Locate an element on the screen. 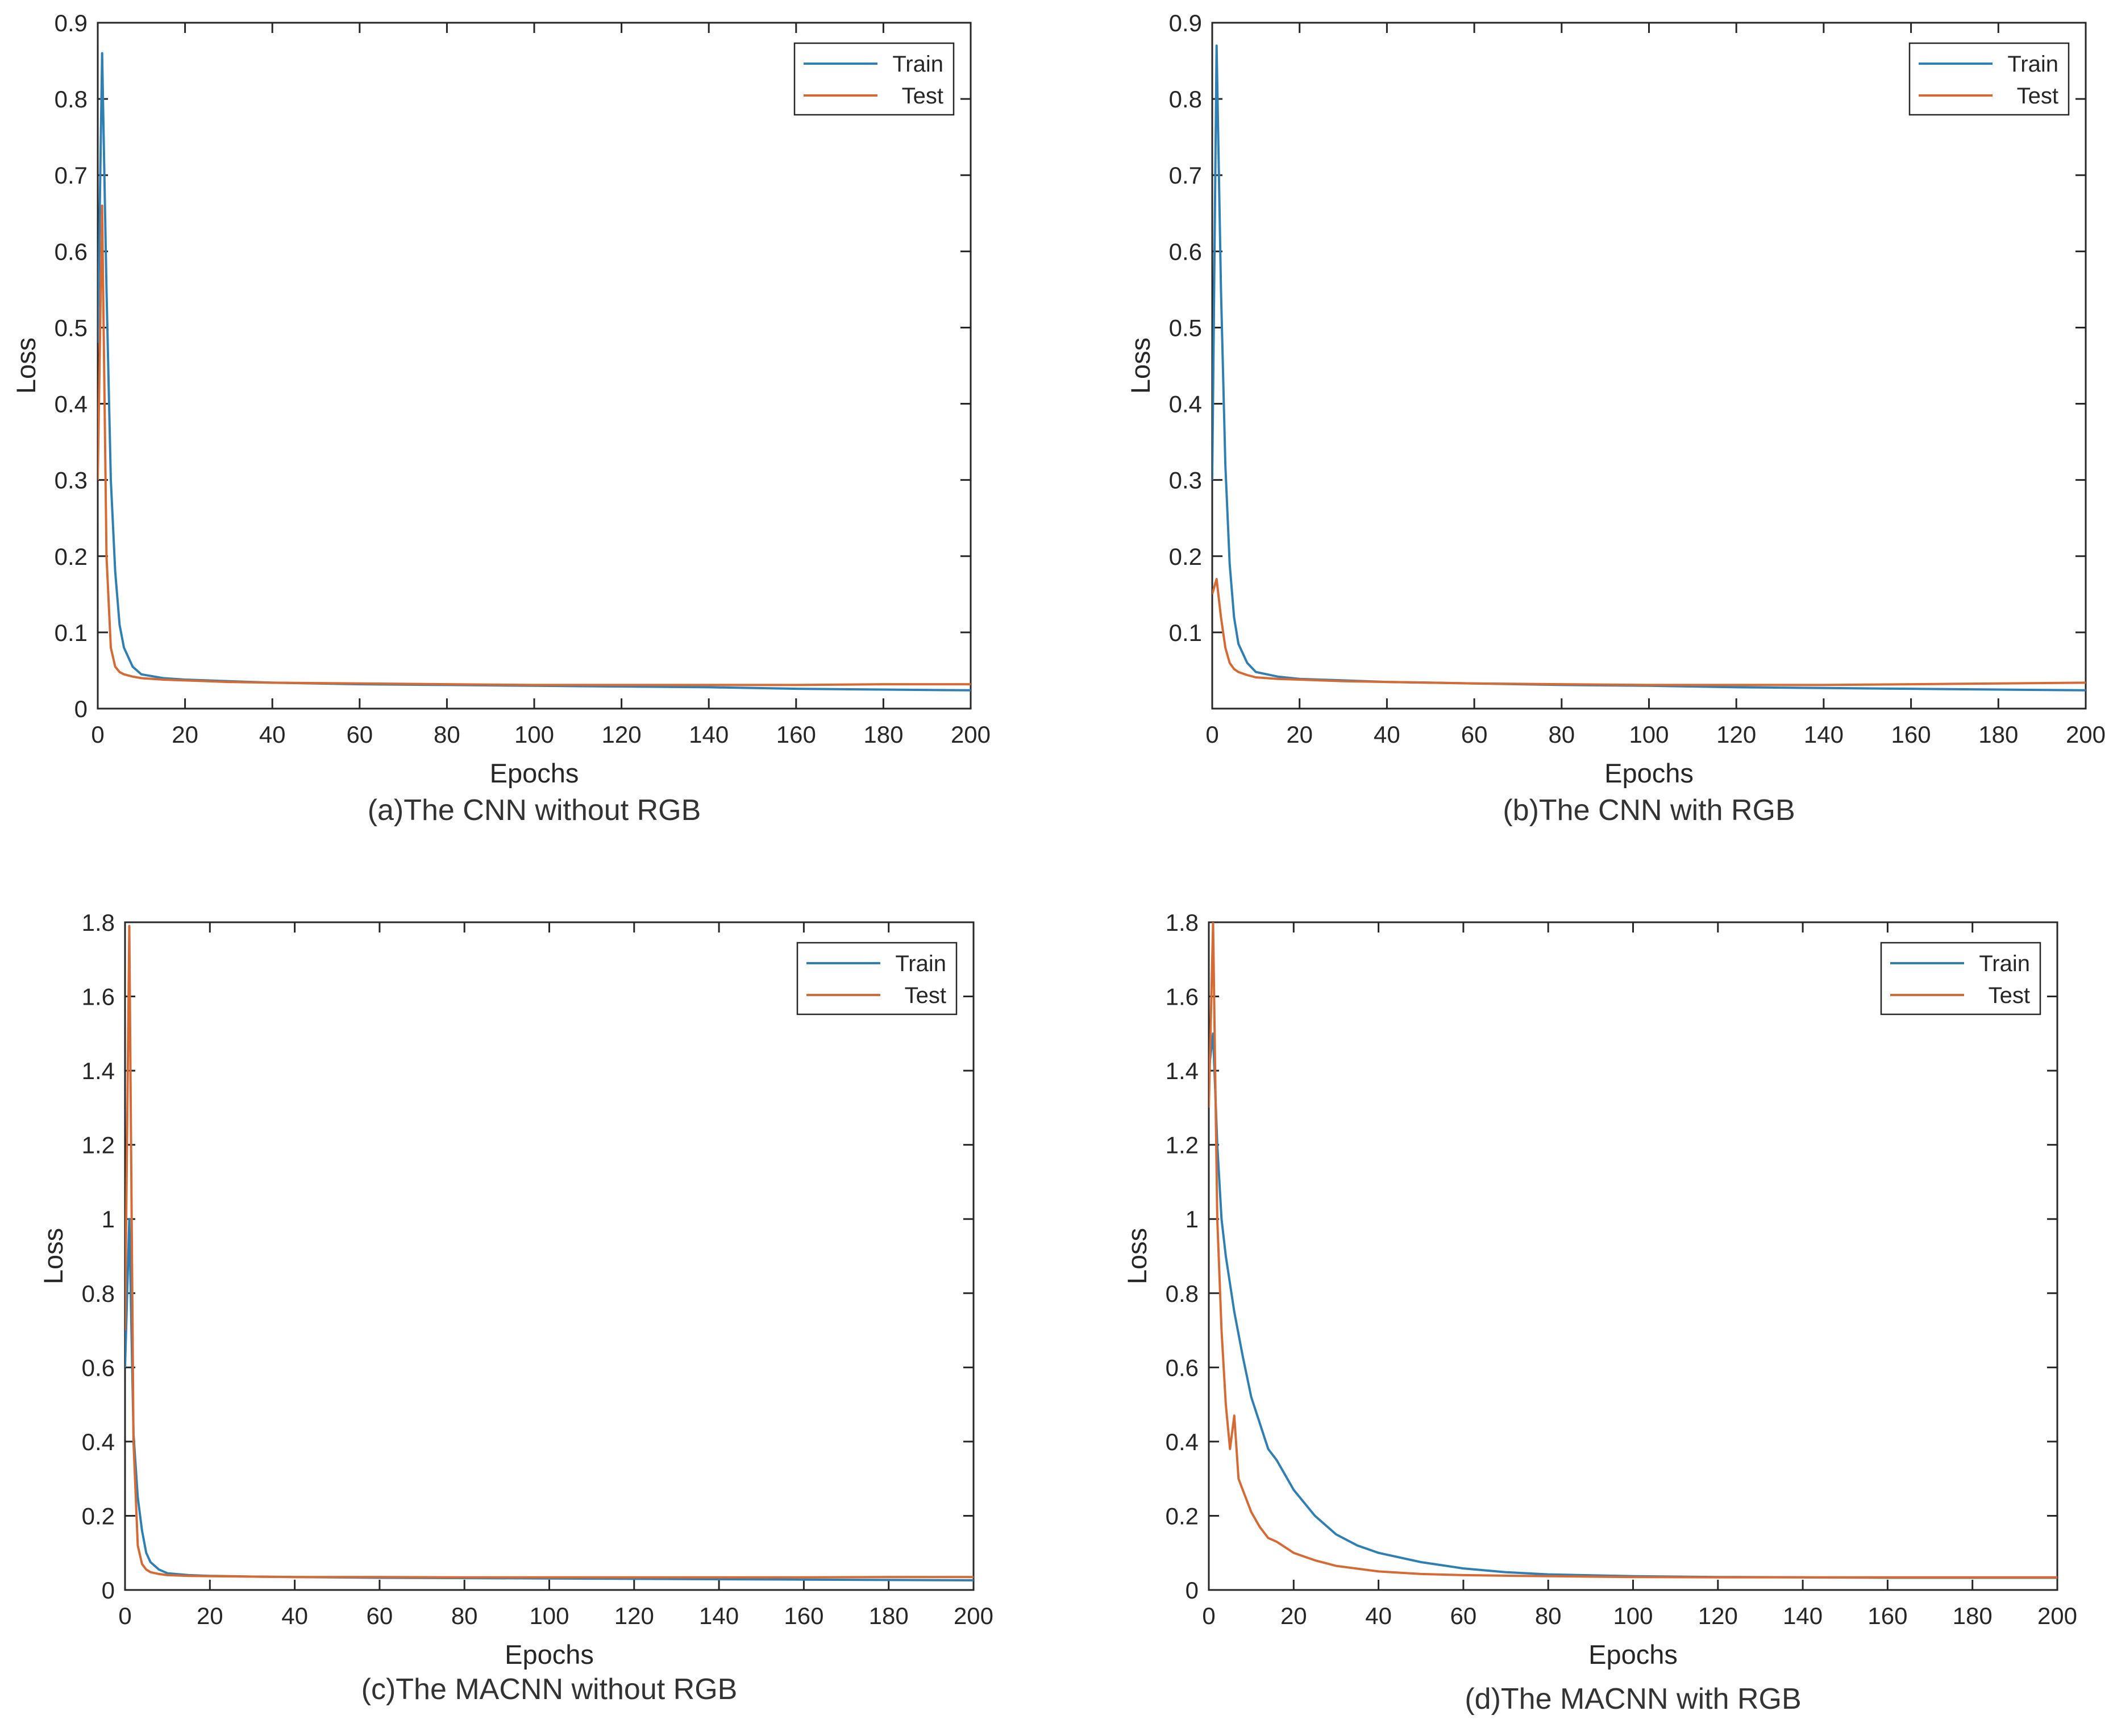 The width and height of the screenshot is (2113, 1736). y-tick-label: 1 is located at coordinates (1192, 1219).